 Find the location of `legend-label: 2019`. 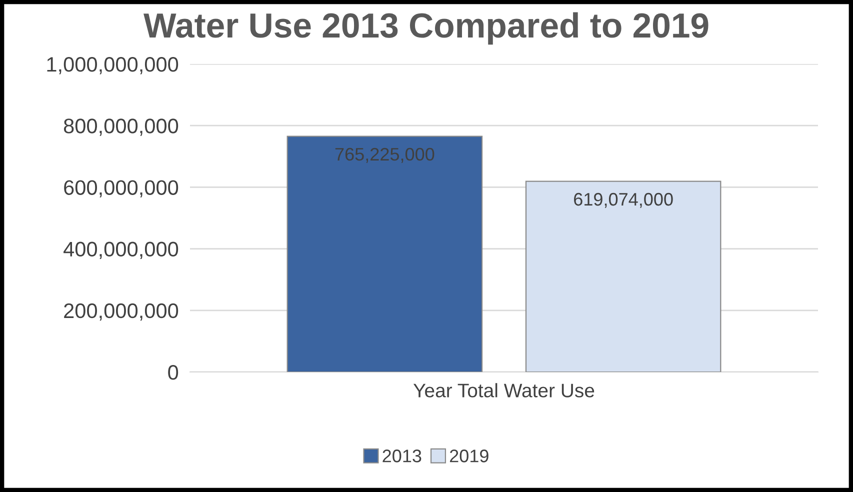

legend-label: 2019 is located at coordinates (469, 456).